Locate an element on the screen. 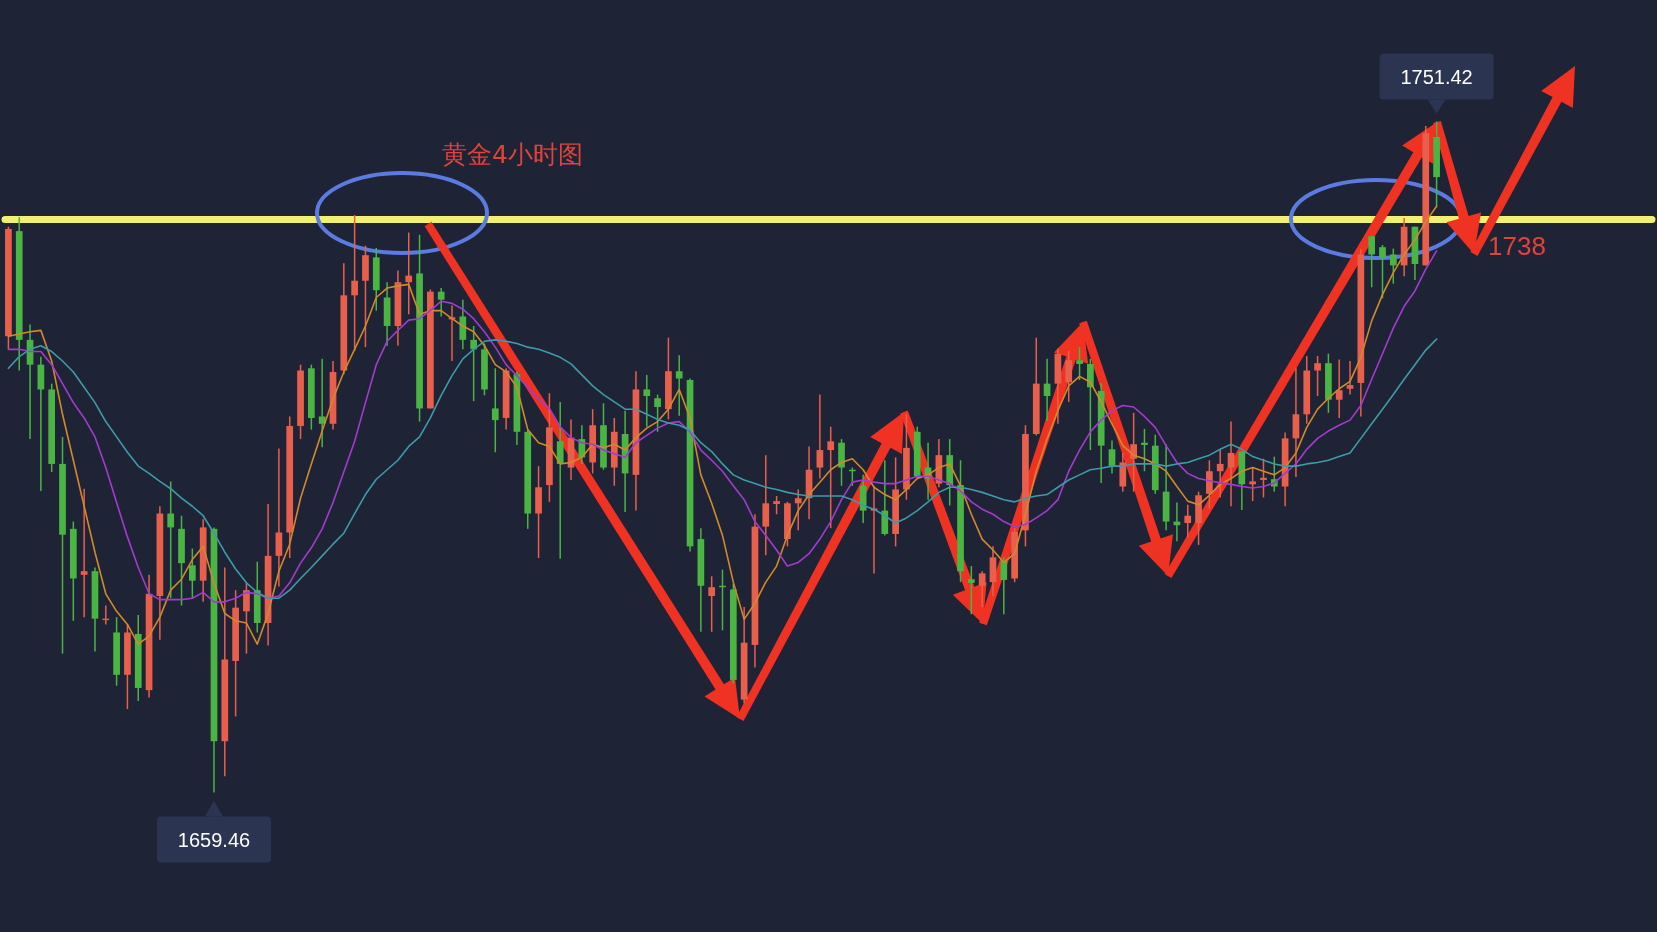 Image resolution: width=1657 pixels, height=932 pixels. ref-line-label: 1738 is located at coordinates (1517, 246).